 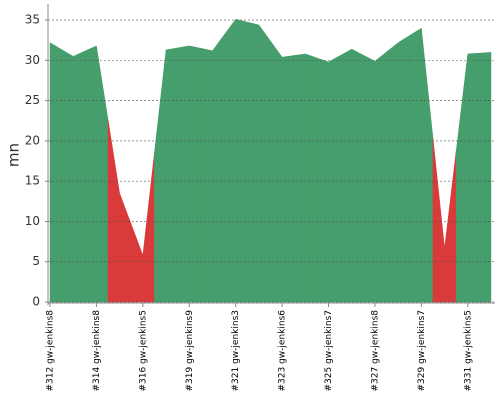 What do you see at coordinates (190, 351) in the screenshot?
I see `x-tick-label: #319 gw-jenkins9` at bounding box center [190, 351].